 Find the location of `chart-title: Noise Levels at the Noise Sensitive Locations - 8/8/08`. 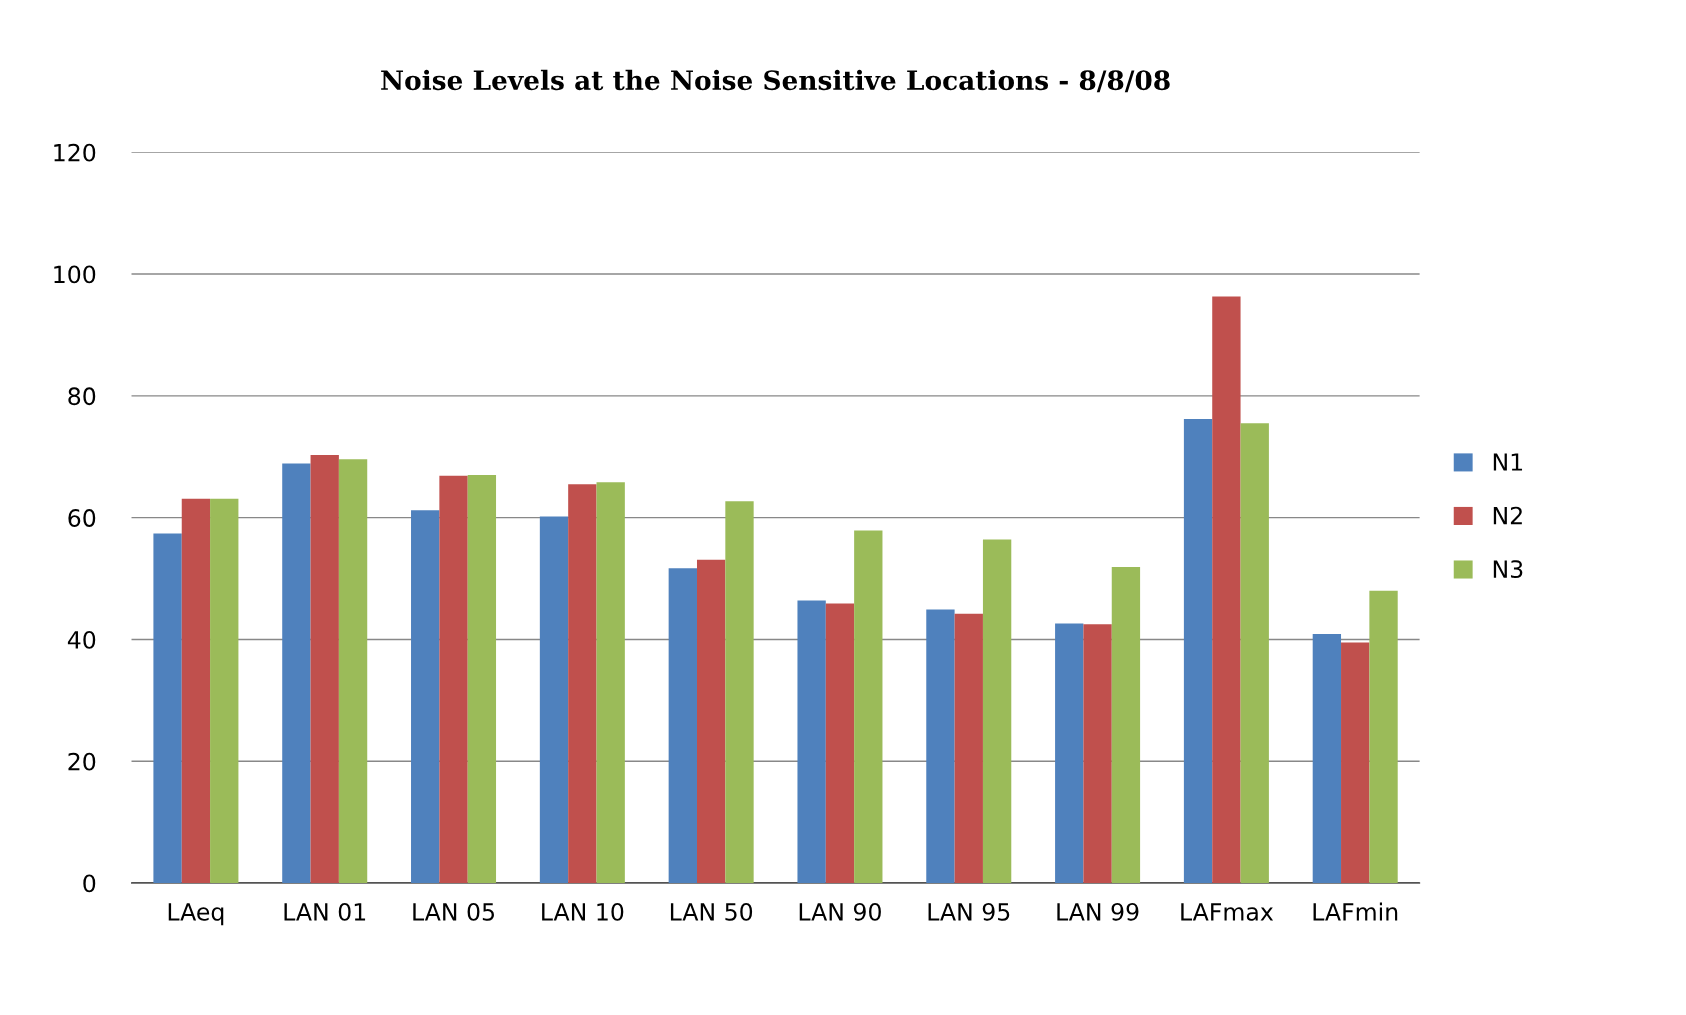

chart-title: Noise Levels at the Noise Sensitive Locations - 8/8/08 is located at coordinates (775, 81).